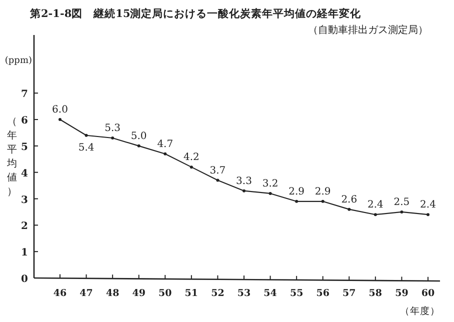  I want to click on data-label: 6.0, so click(60, 110).